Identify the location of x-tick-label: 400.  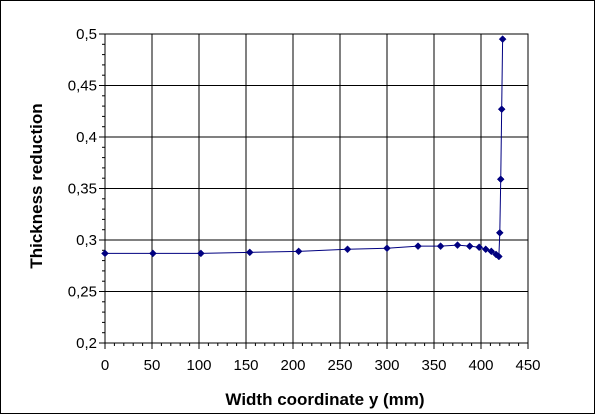
(480, 365).